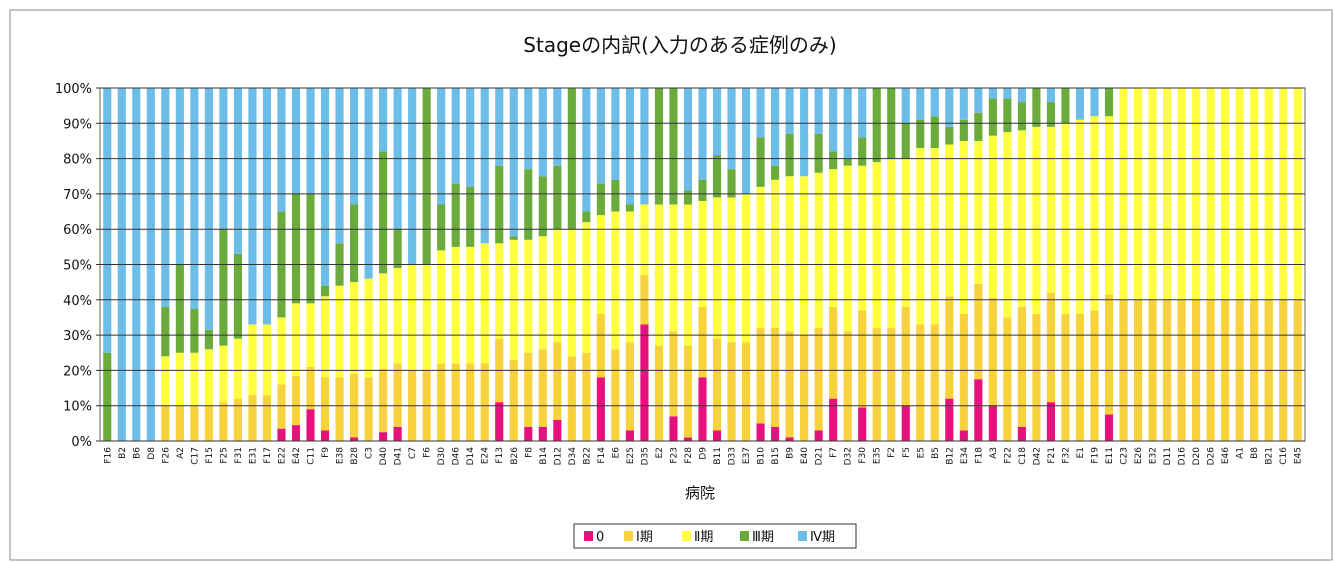  I want to click on x-tick-label: C23, so click(1125, 456).